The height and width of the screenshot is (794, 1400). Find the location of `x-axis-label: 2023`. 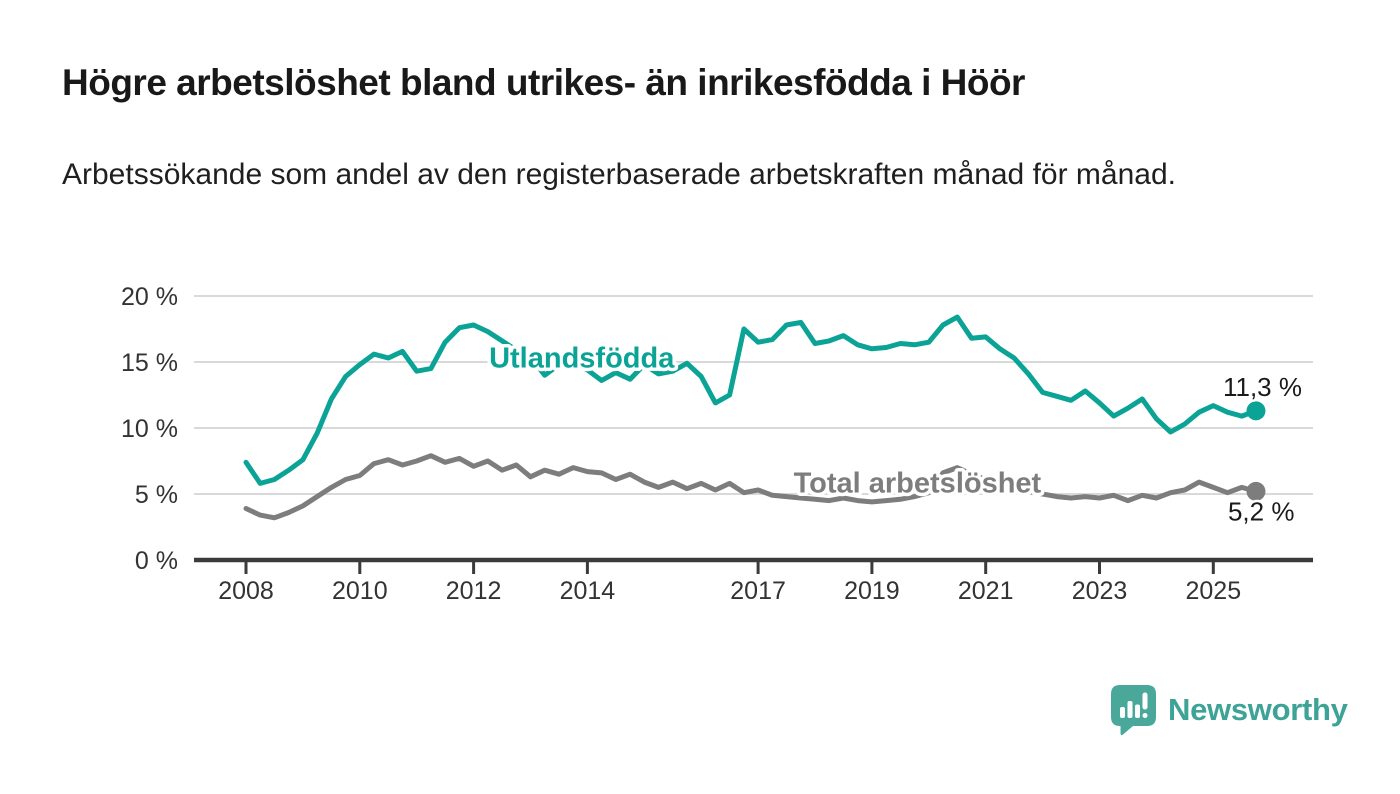

x-axis-label: 2023 is located at coordinates (1100, 591).